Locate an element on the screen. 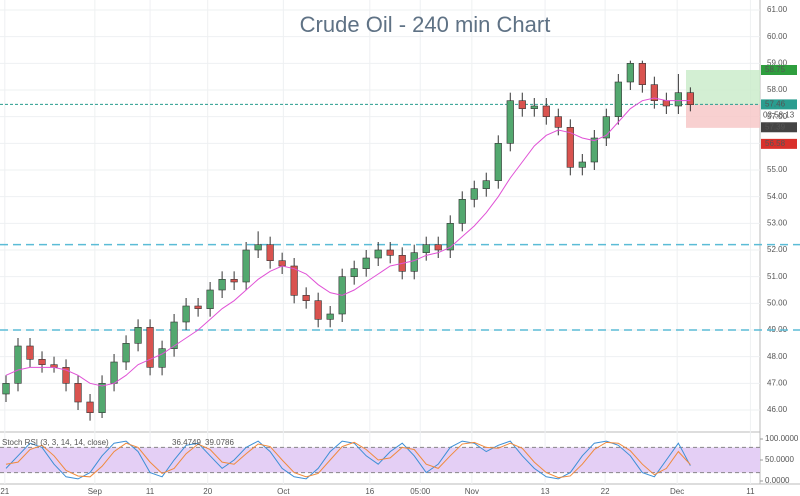 Image resolution: width=800 pixels, height=496 pixels. stop-label: 56.58 is located at coordinates (775, 143).